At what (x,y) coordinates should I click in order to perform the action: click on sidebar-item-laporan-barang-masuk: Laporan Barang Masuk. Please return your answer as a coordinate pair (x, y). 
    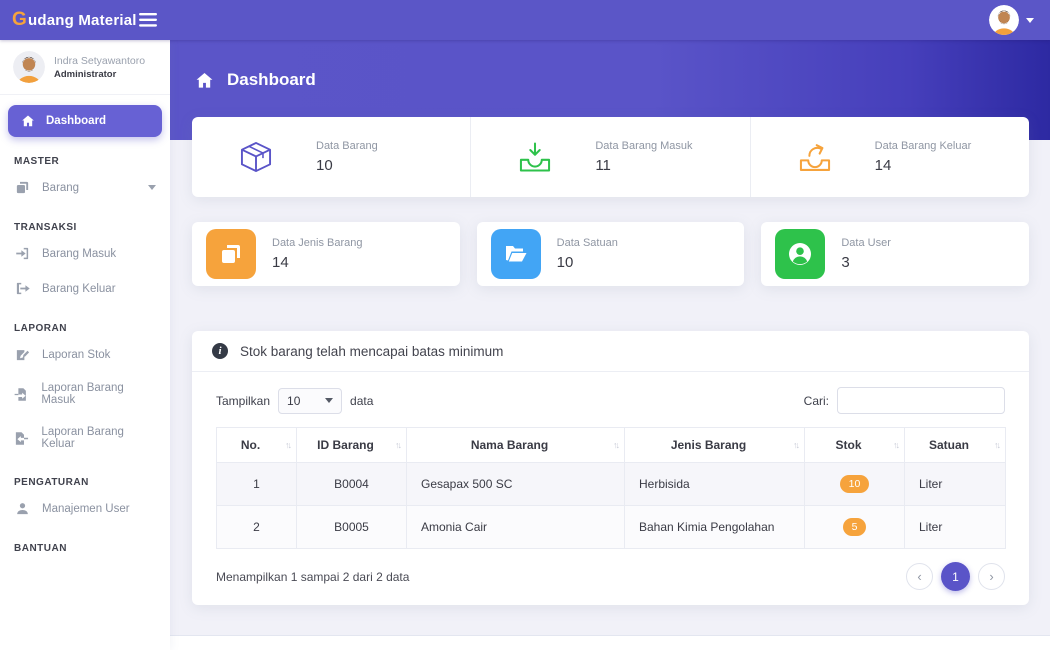
    Looking at the image, I should click on (85, 394).